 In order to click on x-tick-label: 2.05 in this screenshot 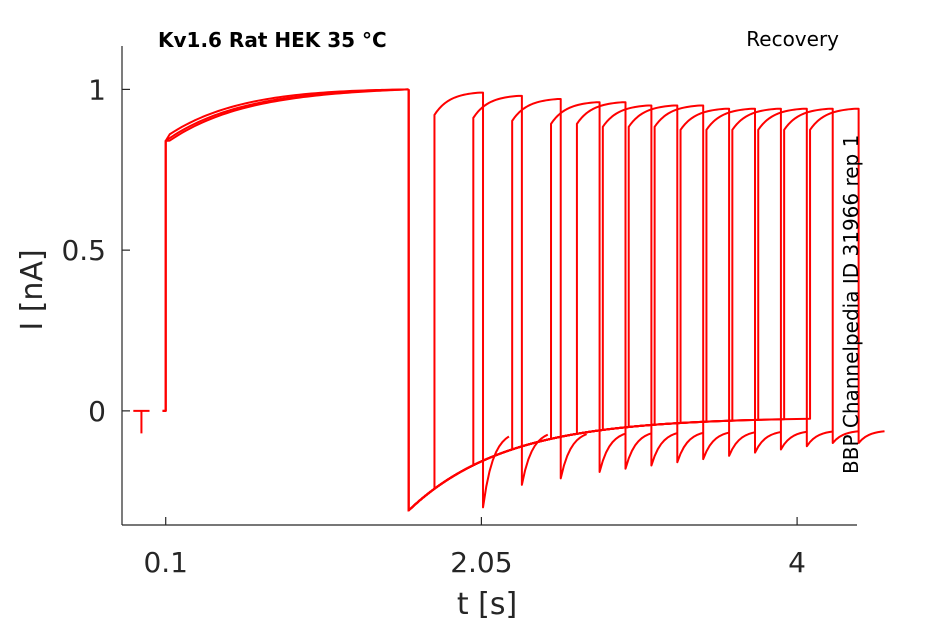, I will do `click(481, 562)`.